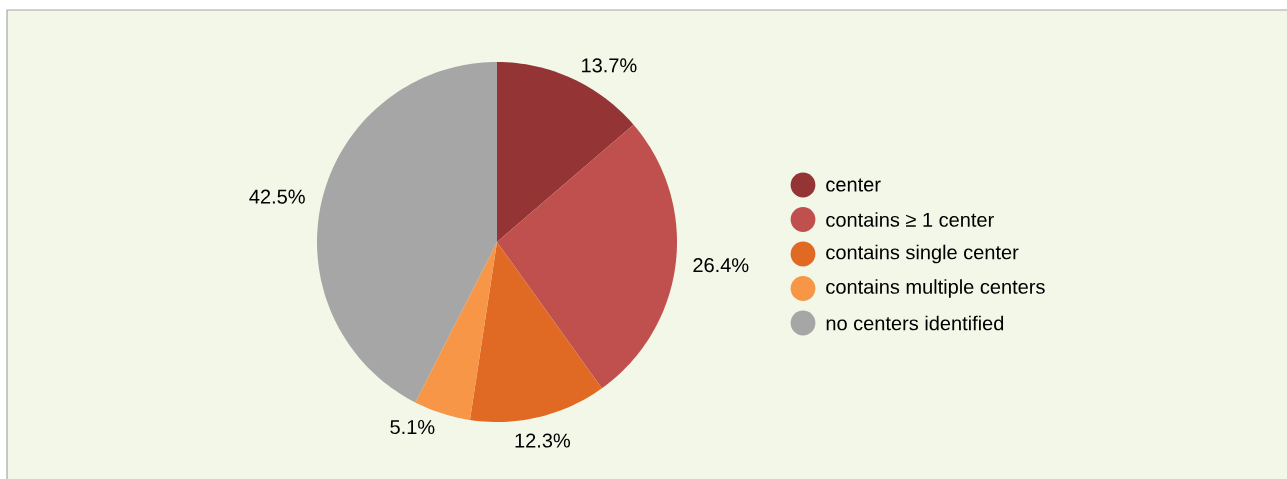  I want to click on legend-label: contains multiple centers, so click(935, 288).